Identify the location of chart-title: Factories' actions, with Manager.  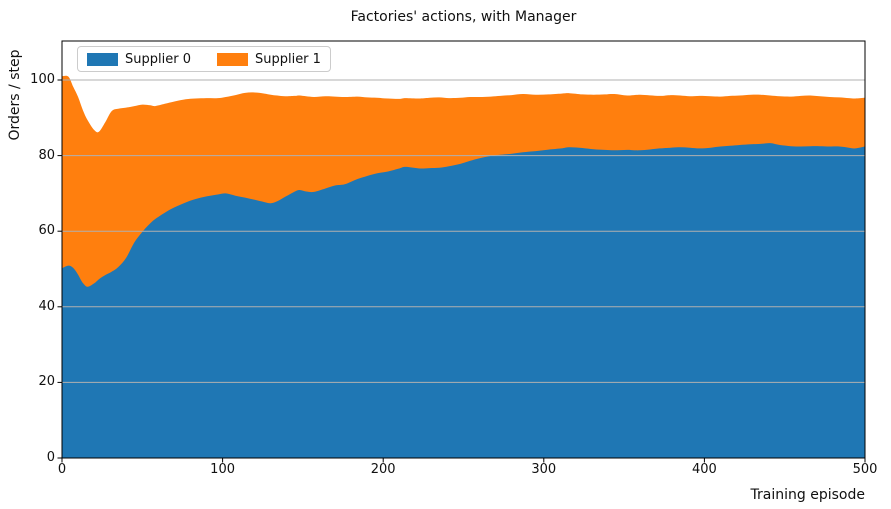
(463, 17).